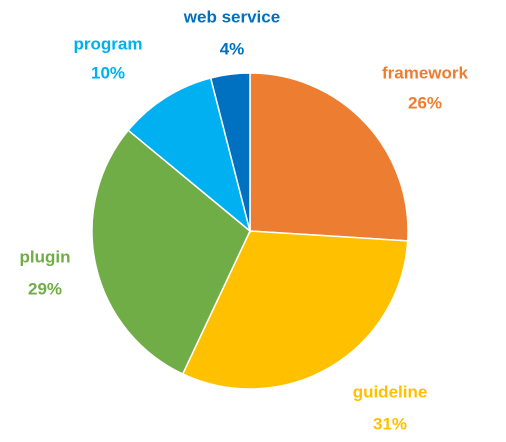 The height and width of the screenshot is (442, 506). Describe the element at coordinates (232, 48) in the screenshot. I see `slice-value-label: 4%` at that location.